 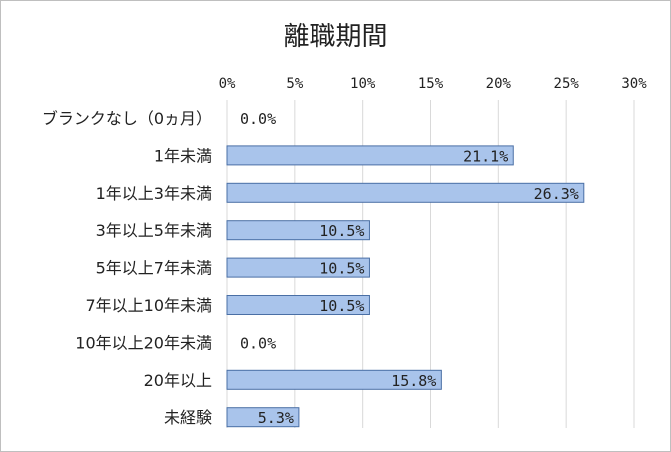 What do you see at coordinates (485, 156) in the screenshot?
I see `data-label: 21.1%` at bounding box center [485, 156].